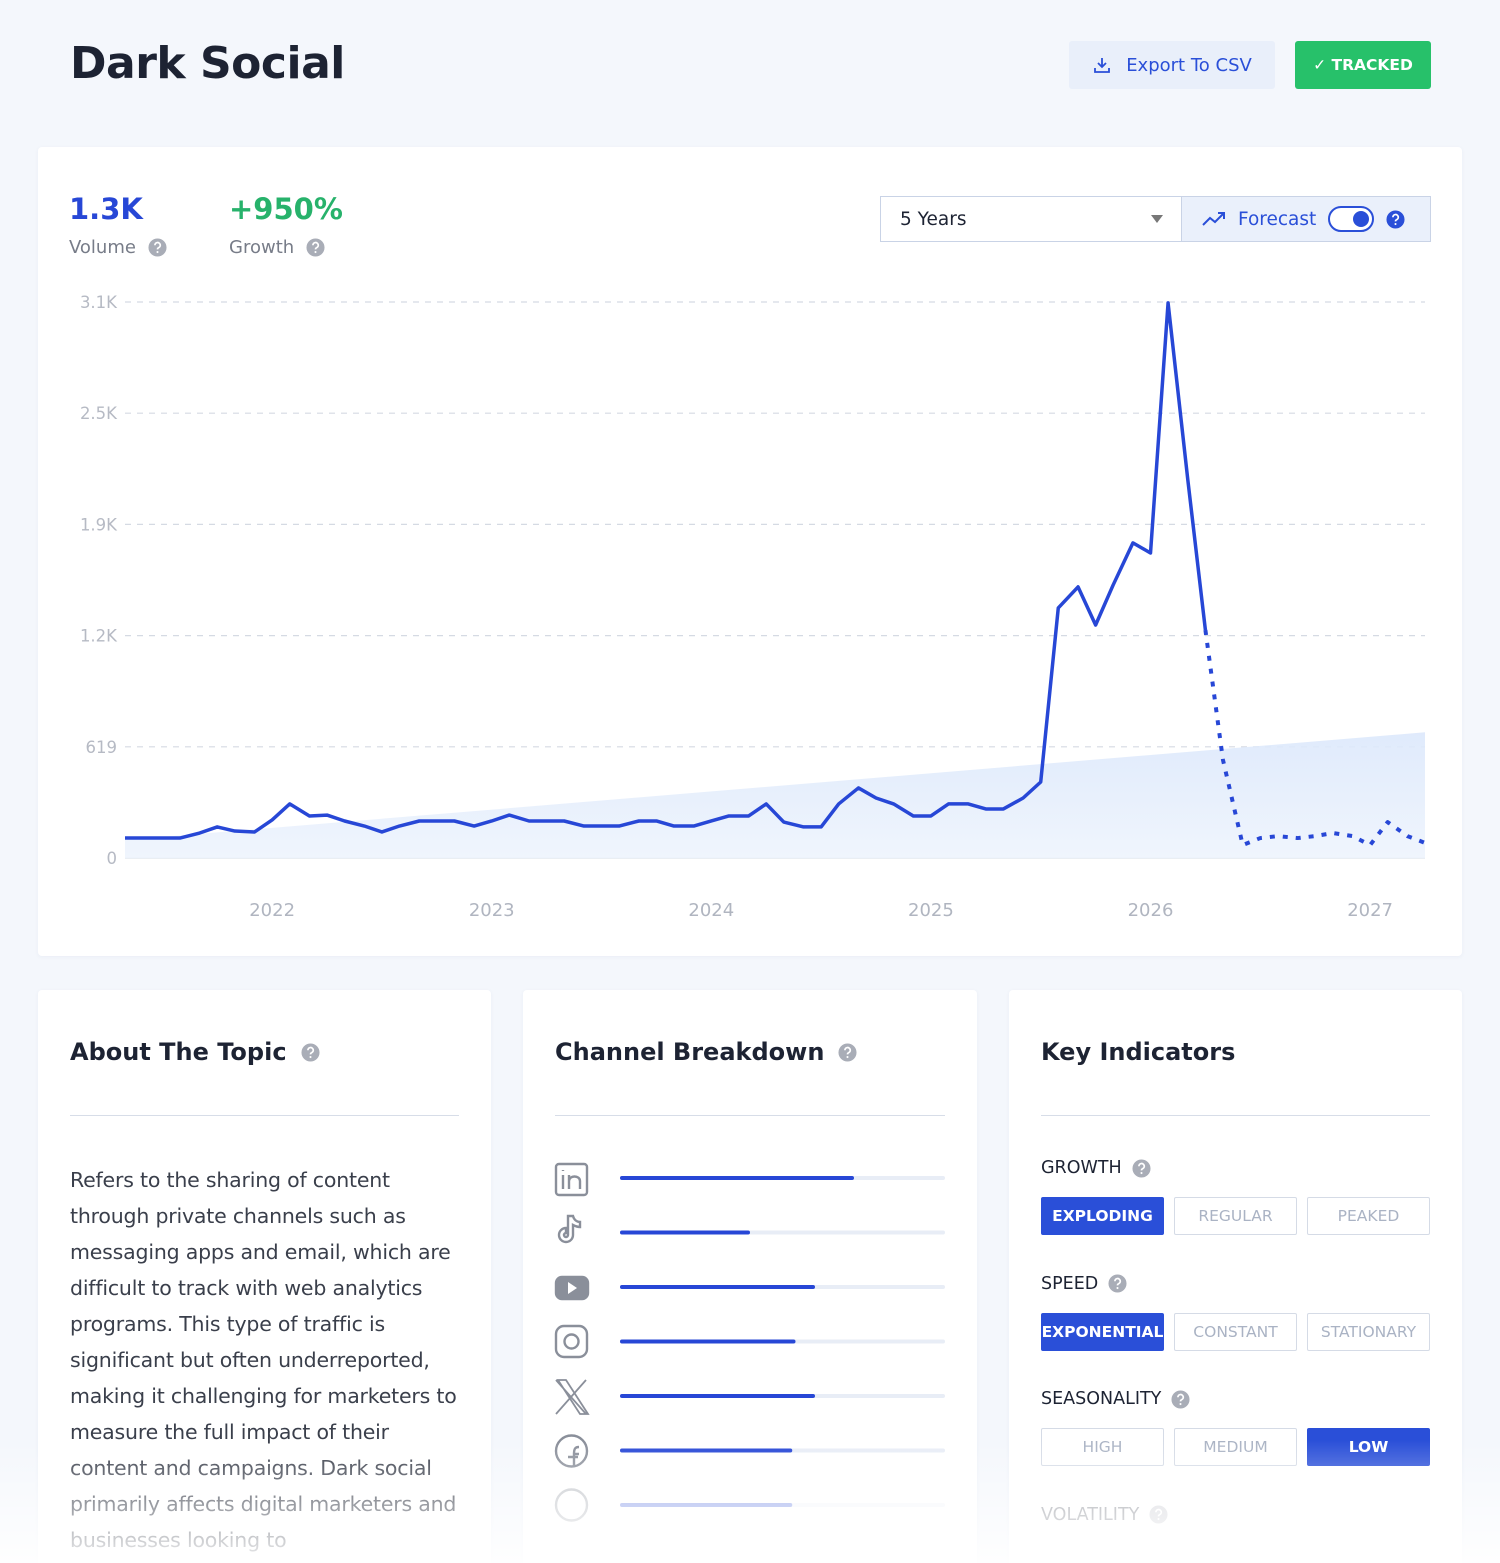 The height and width of the screenshot is (1563, 1500). I want to click on growth-label: Growth, so click(262, 247).